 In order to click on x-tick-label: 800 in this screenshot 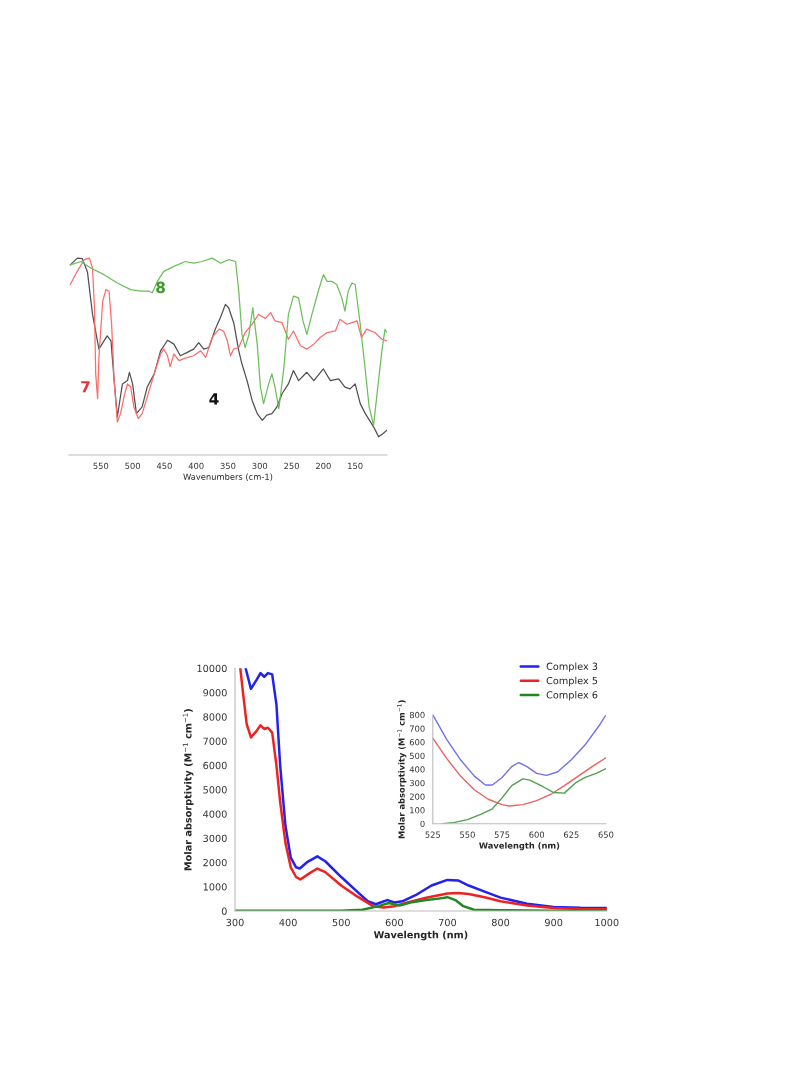, I will do `click(500, 922)`.